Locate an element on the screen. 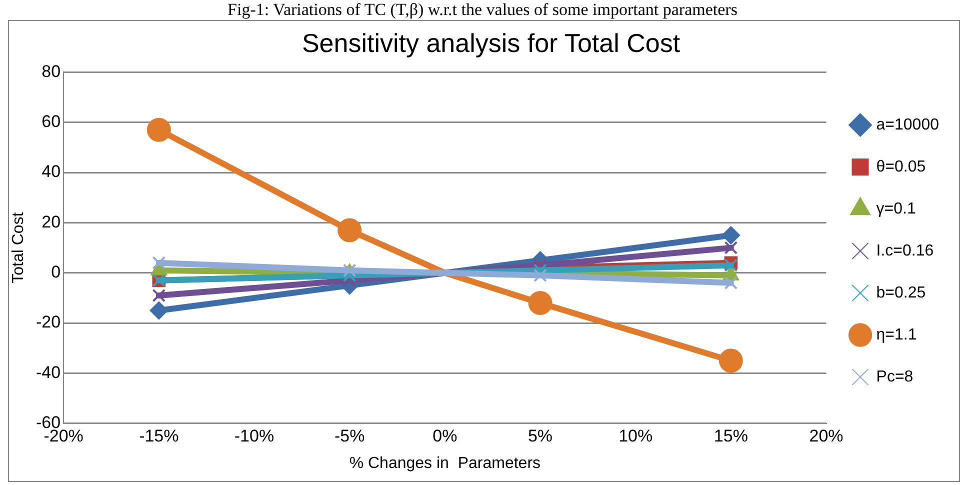 The image size is (965, 485). legend-label: η=1.1 is located at coordinates (896, 335).